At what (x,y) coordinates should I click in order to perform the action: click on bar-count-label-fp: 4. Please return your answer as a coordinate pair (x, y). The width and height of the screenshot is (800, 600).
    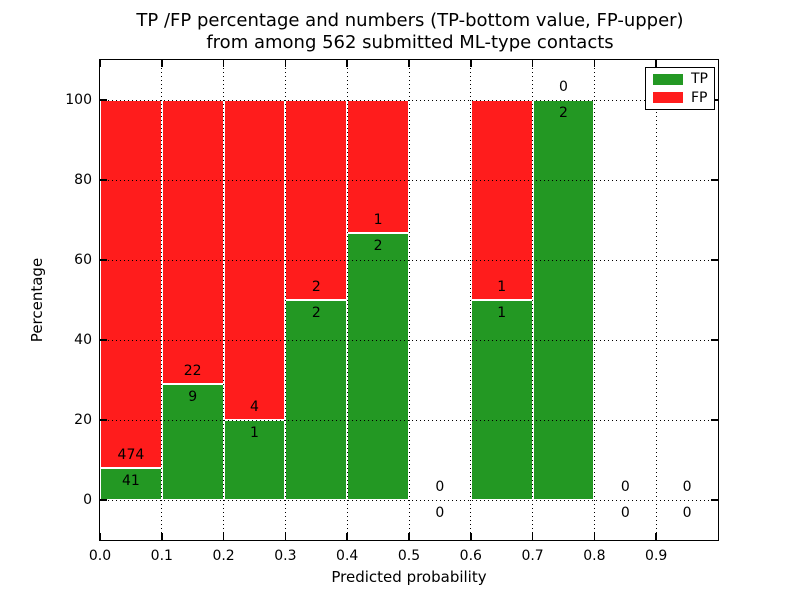
    Looking at the image, I should click on (254, 407).